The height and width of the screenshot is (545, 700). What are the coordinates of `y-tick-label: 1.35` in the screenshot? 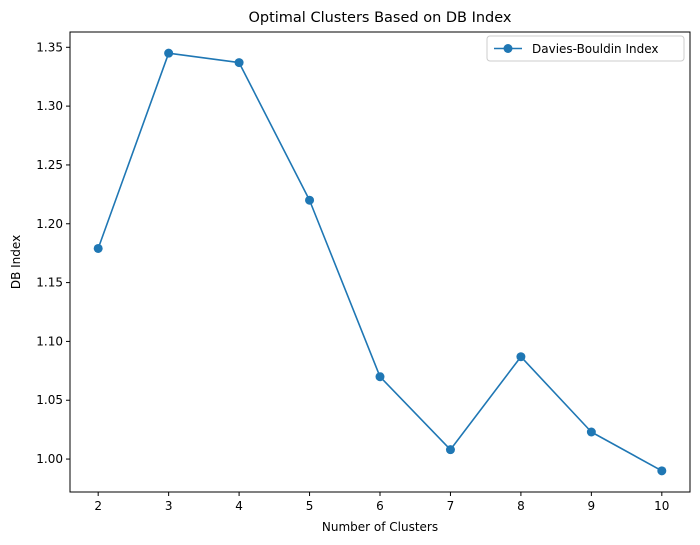 It's located at (49, 47).